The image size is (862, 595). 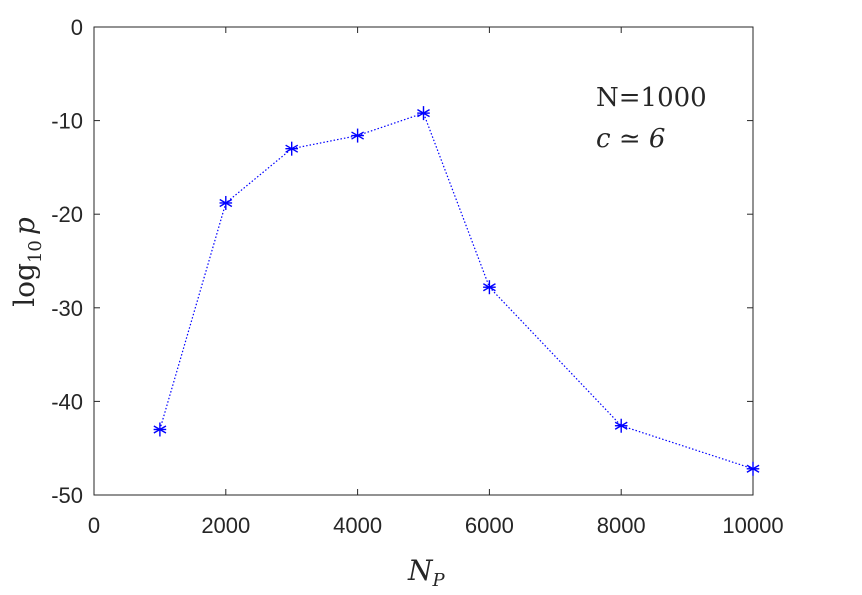 What do you see at coordinates (225, 525) in the screenshot?
I see `x-tick-label: 2000` at bounding box center [225, 525].